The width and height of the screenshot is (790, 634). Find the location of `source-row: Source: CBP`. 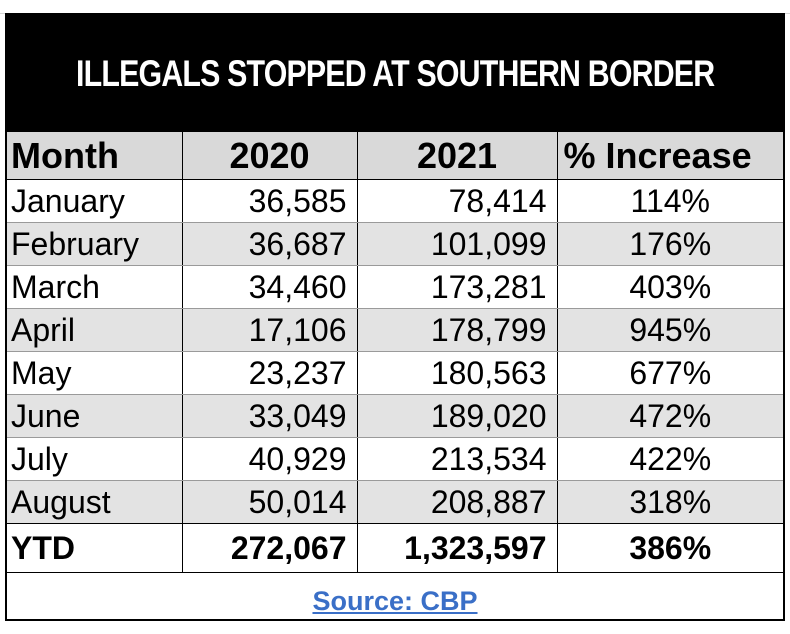

source-row: Source: CBP is located at coordinates (395, 601).